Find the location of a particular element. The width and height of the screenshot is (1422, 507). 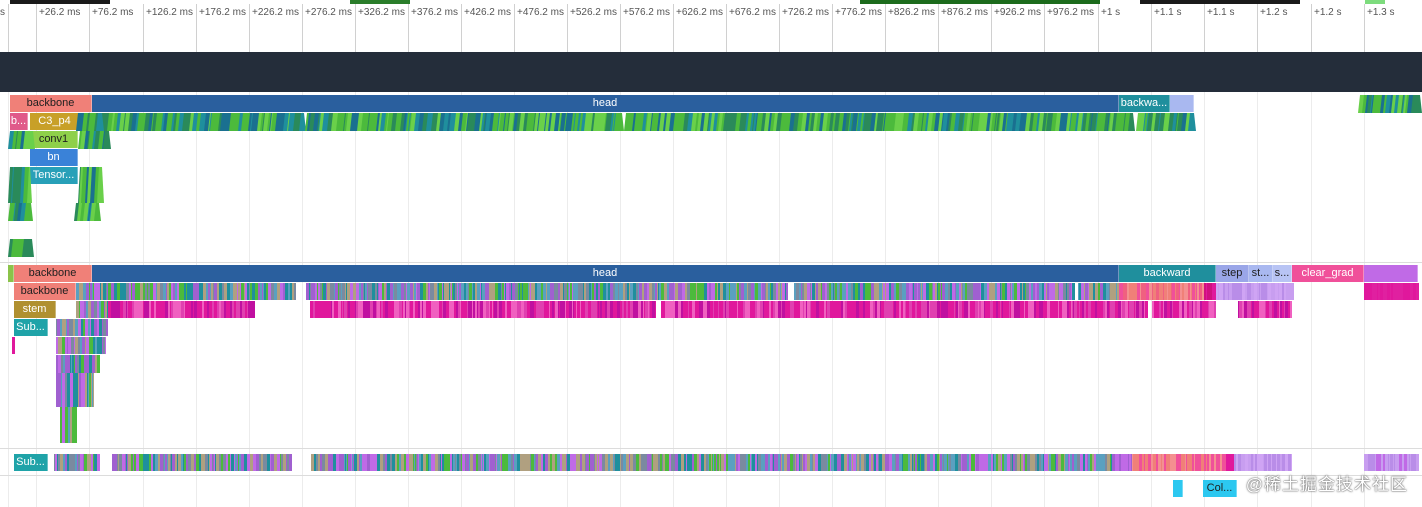

ruler-tick-label: +826.2 ms is located at coordinates (911, 12).